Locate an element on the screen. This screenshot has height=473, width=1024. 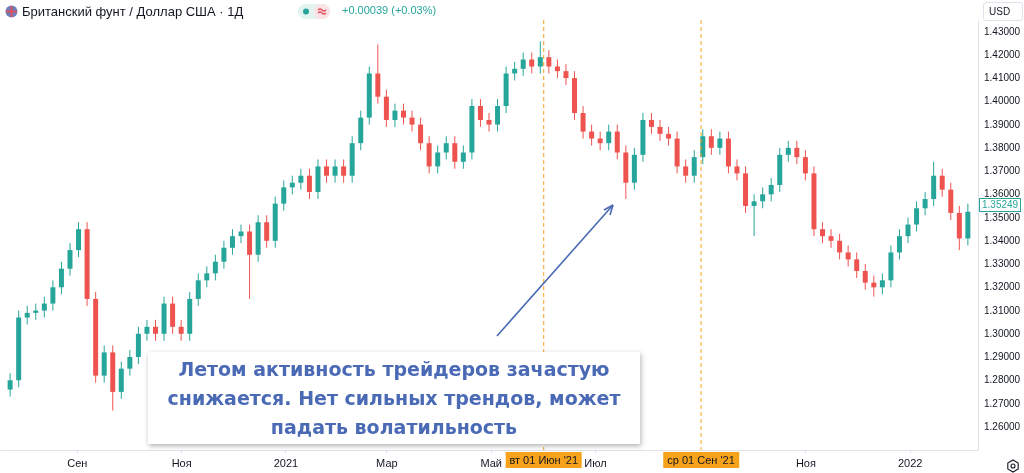
x-tick-label: Июл is located at coordinates (595, 462).